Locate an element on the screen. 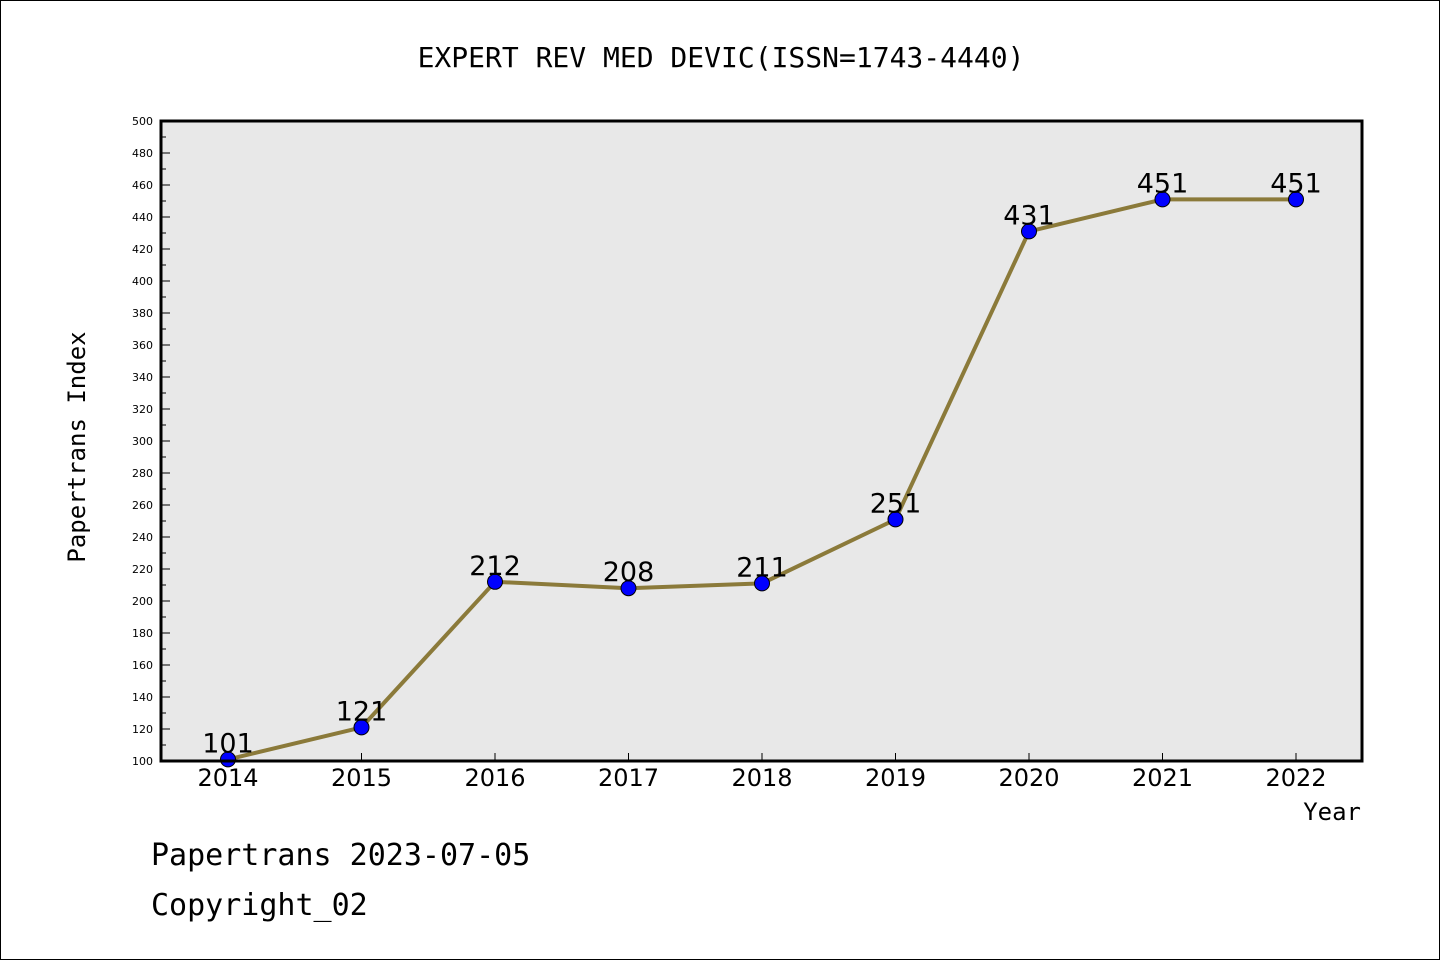  y-tick-label: 340 is located at coordinates (142, 377).